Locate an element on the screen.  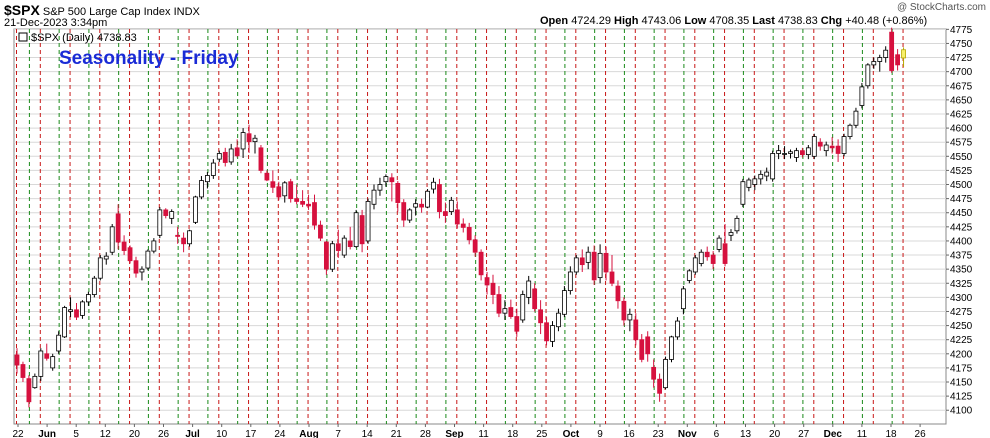
x-tick-label: 11 is located at coordinates (862, 433).